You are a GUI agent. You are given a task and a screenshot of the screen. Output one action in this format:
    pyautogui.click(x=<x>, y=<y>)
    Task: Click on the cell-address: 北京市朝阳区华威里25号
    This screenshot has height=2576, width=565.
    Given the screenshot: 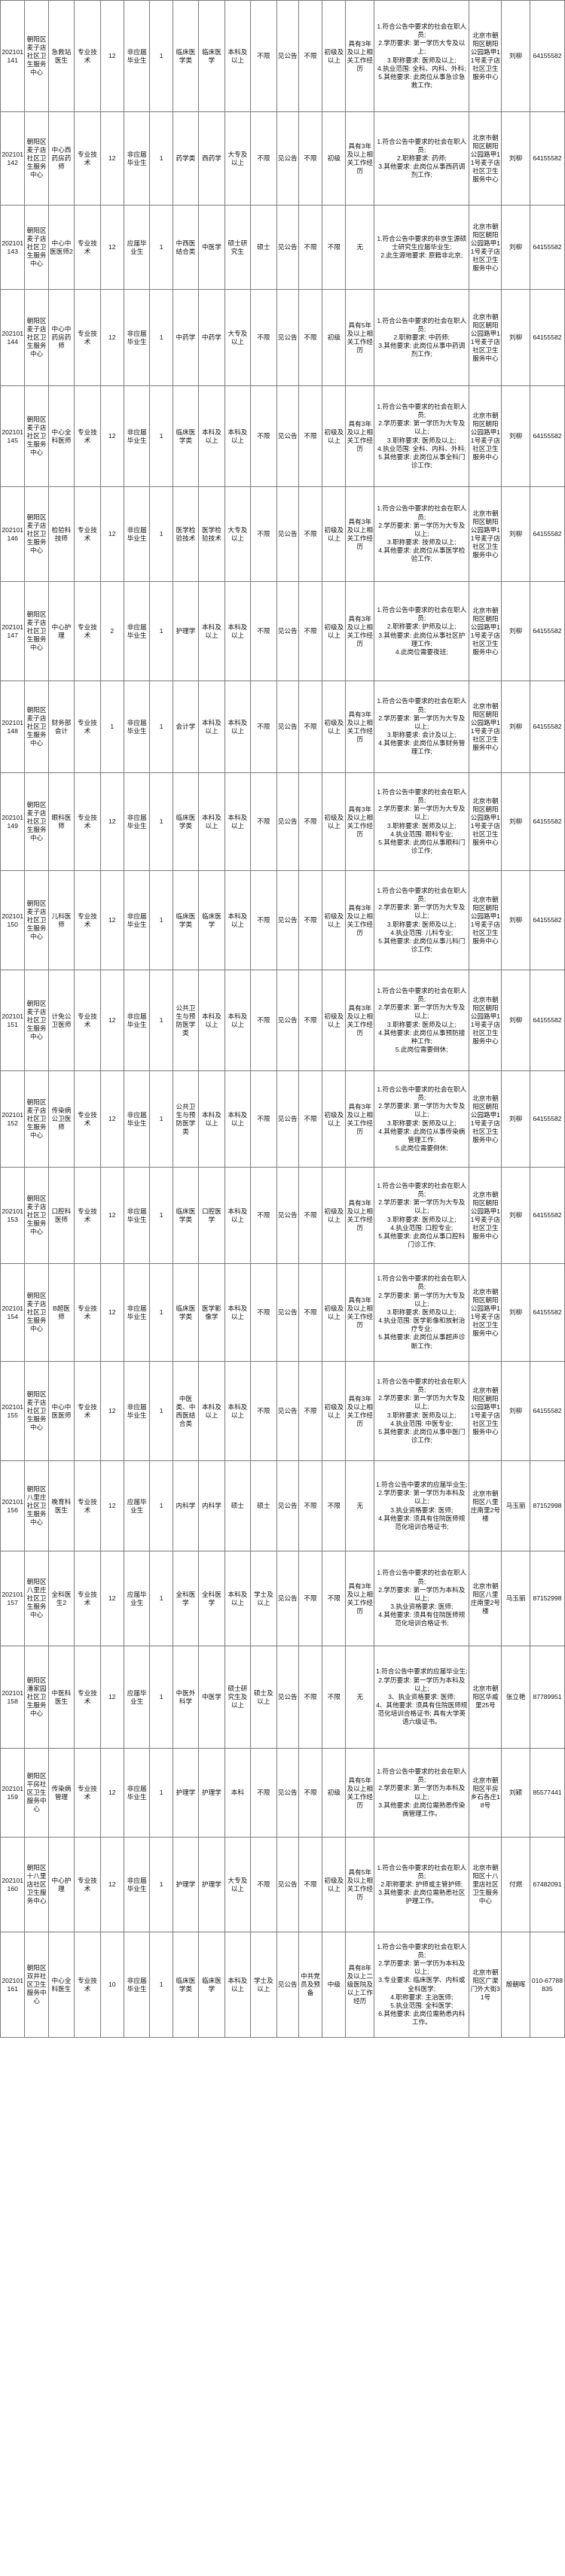 What is the action you would take?
    pyautogui.click(x=485, y=1698)
    